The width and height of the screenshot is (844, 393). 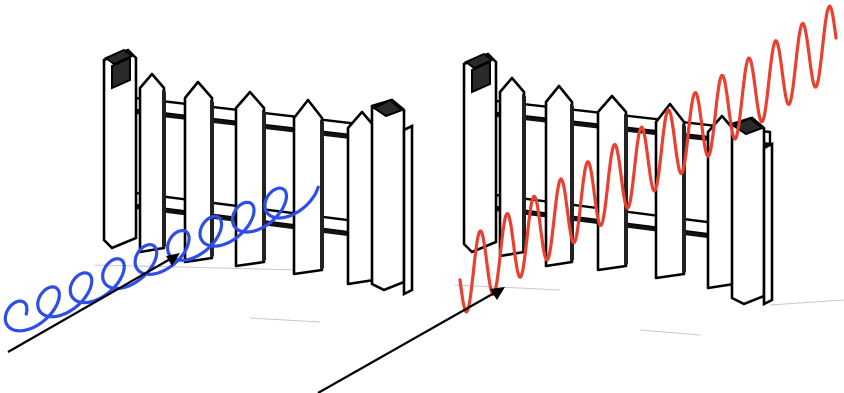 I want to click on arrow-left, so click(x=93, y=303).